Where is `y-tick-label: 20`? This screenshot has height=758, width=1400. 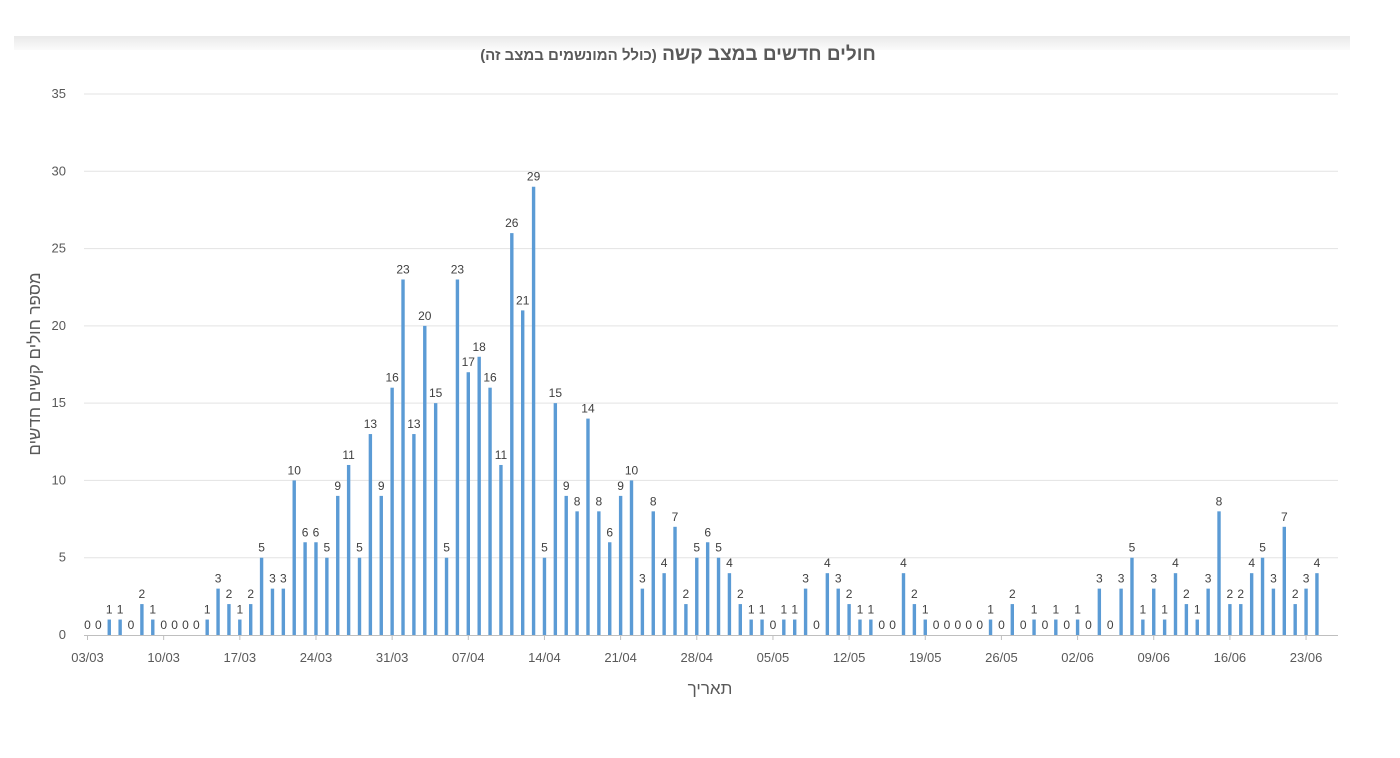
y-tick-label: 20 is located at coordinates (59, 325).